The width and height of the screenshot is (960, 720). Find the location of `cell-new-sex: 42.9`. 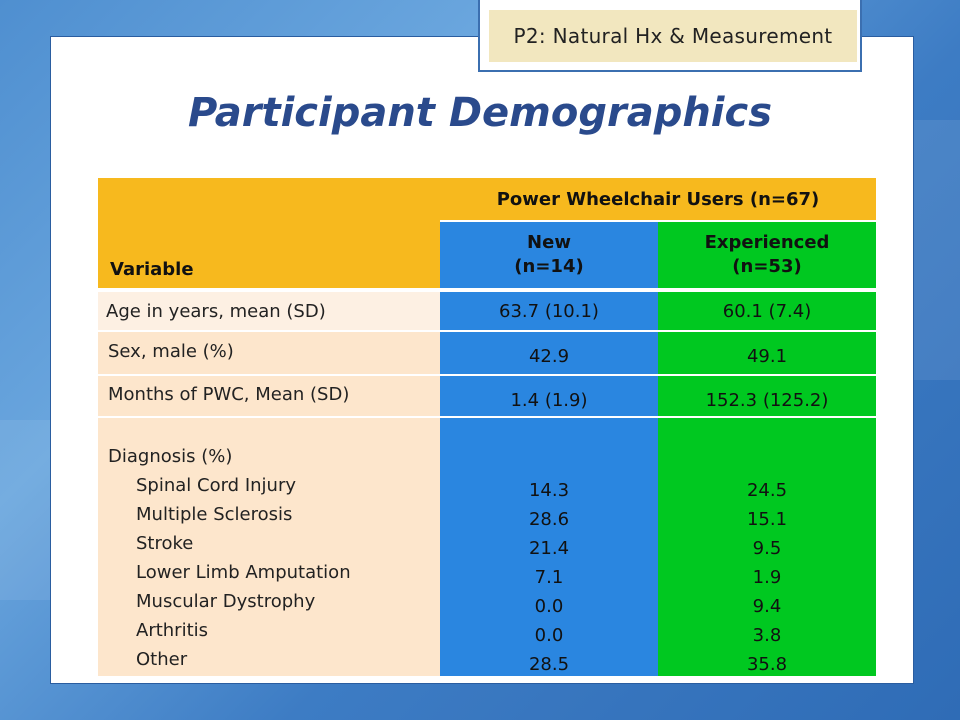

cell-new-sex: 42.9 is located at coordinates (549, 353).